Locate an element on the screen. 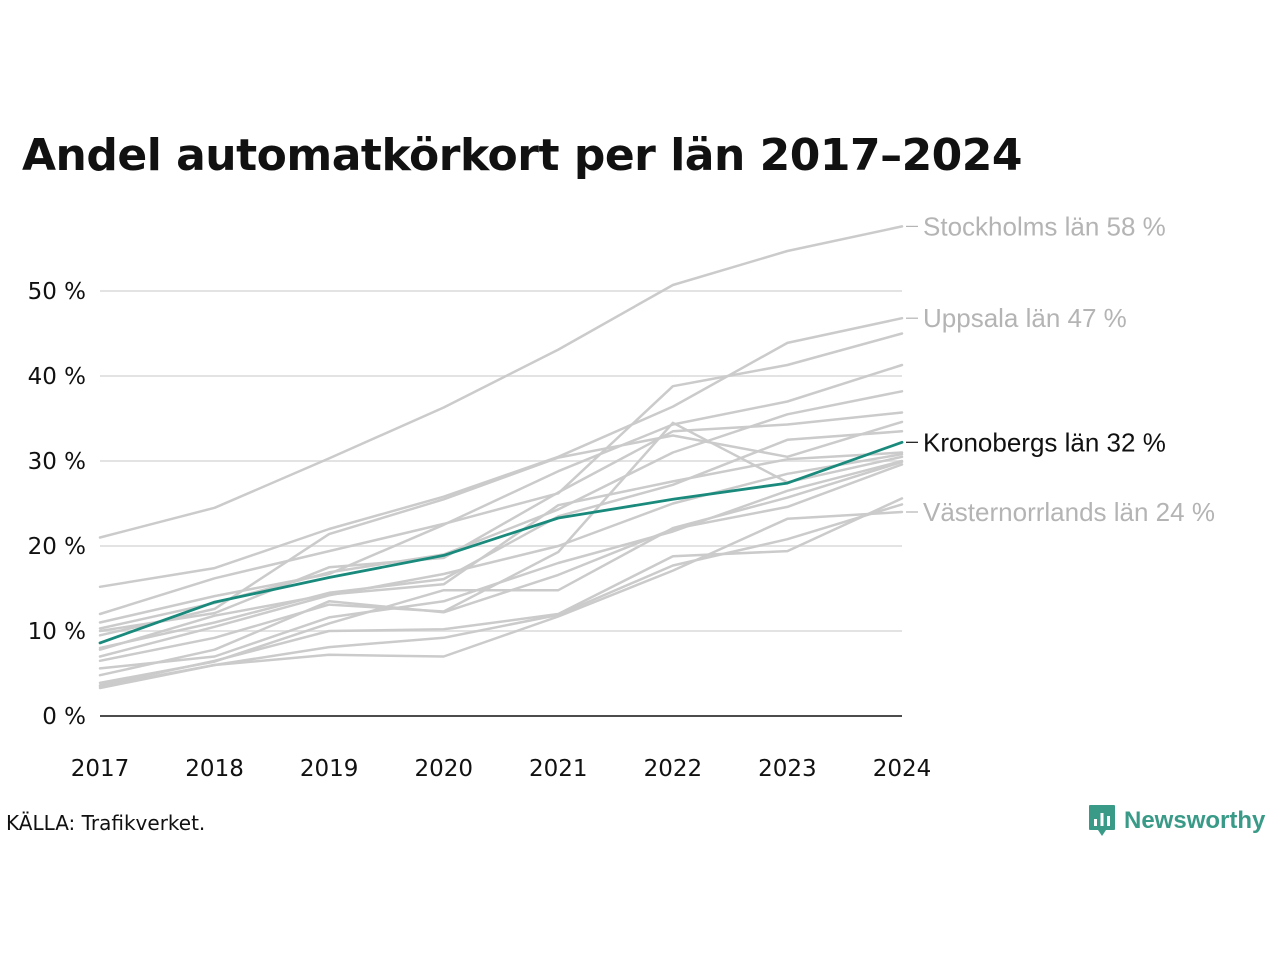 The height and width of the screenshot is (960, 1280). x-tick-label: 2019 is located at coordinates (329, 769).